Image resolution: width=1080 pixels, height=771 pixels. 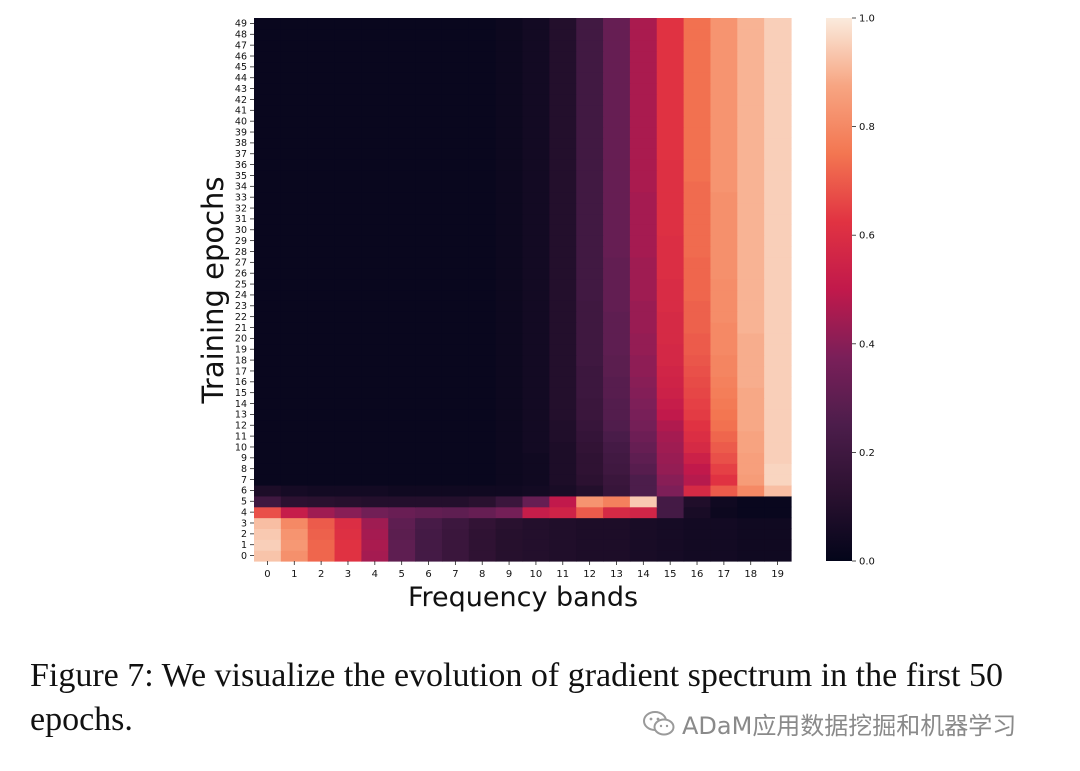 What do you see at coordinates (697, 574) in the screenshot?
I see `x-tick-label: 16` at bounding box center [697, 574].